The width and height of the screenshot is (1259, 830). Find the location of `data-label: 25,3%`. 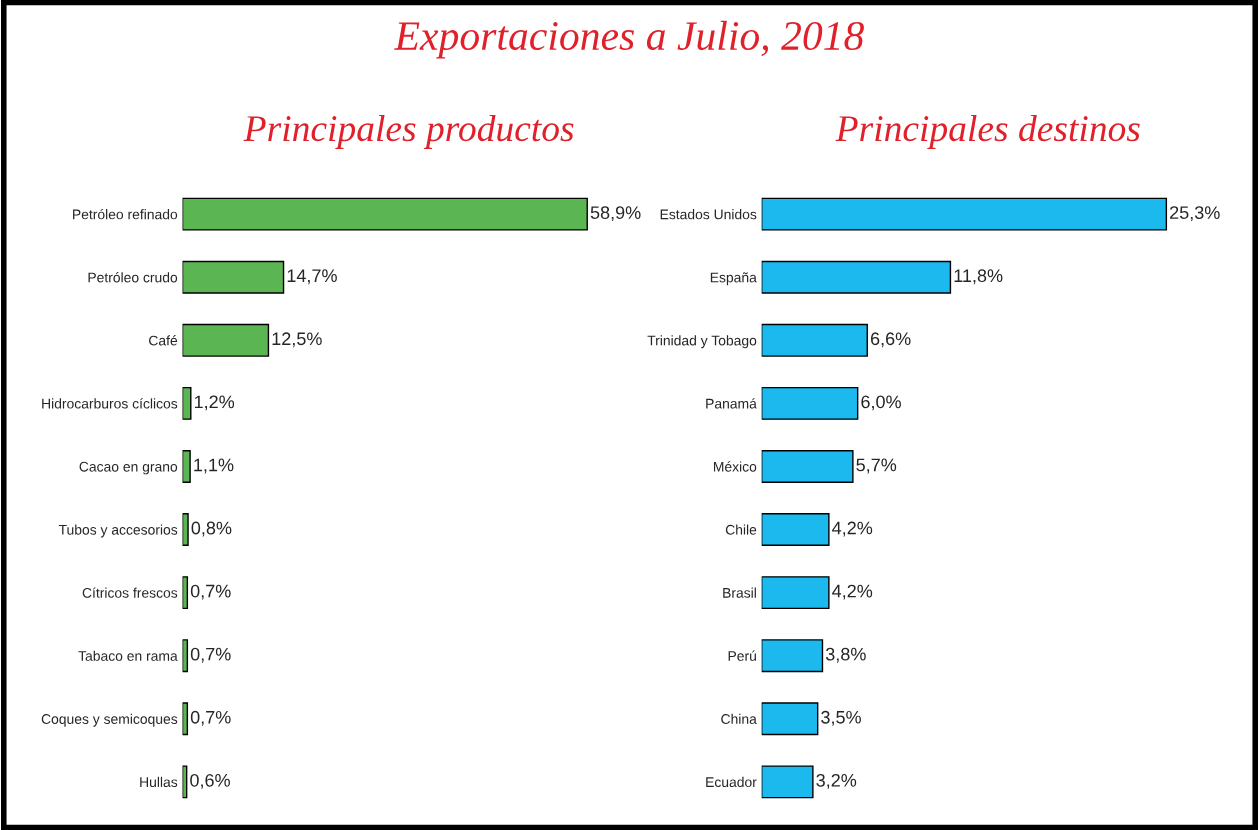

data-label: 25,3% is located at coordinates (1195, 214).